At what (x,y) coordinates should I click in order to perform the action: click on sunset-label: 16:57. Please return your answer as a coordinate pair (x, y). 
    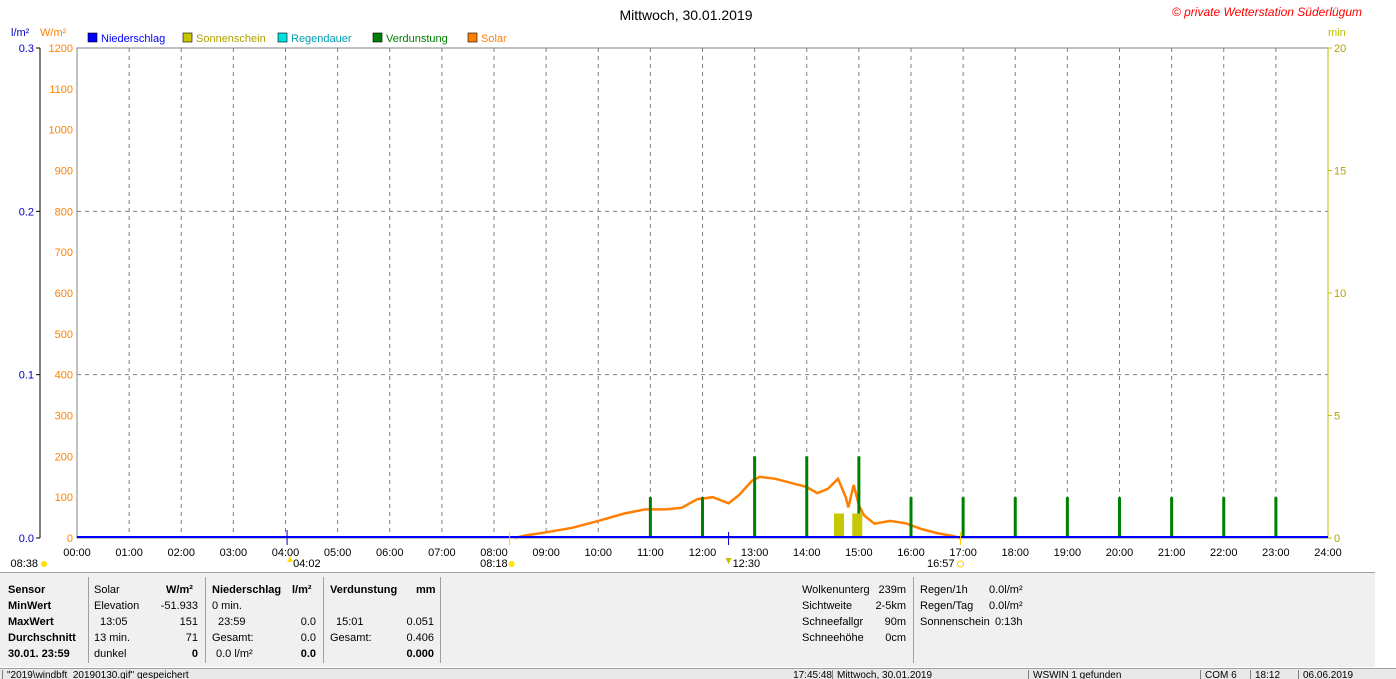
    Looking at the image, I should click on (941, 564).